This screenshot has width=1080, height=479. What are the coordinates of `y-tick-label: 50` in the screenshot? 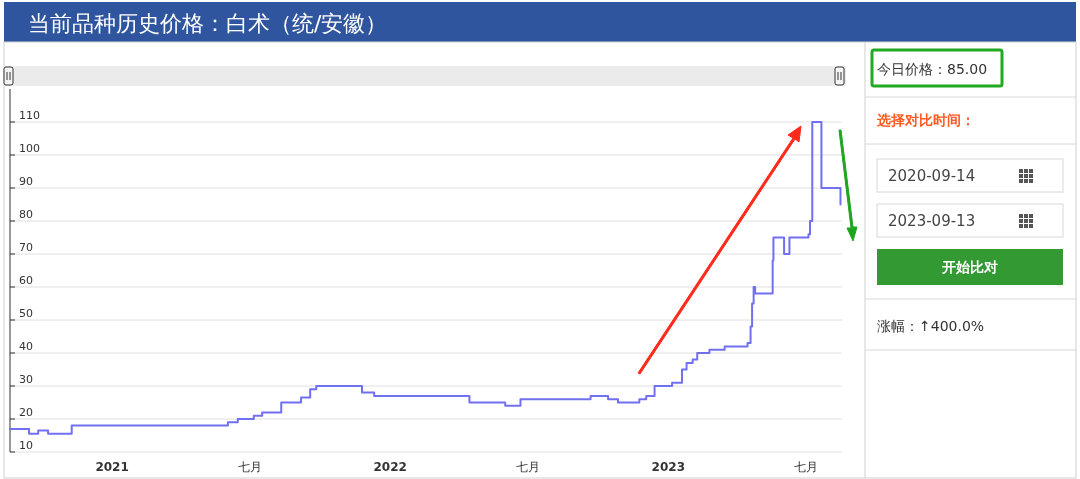 It's located at (26, 313).